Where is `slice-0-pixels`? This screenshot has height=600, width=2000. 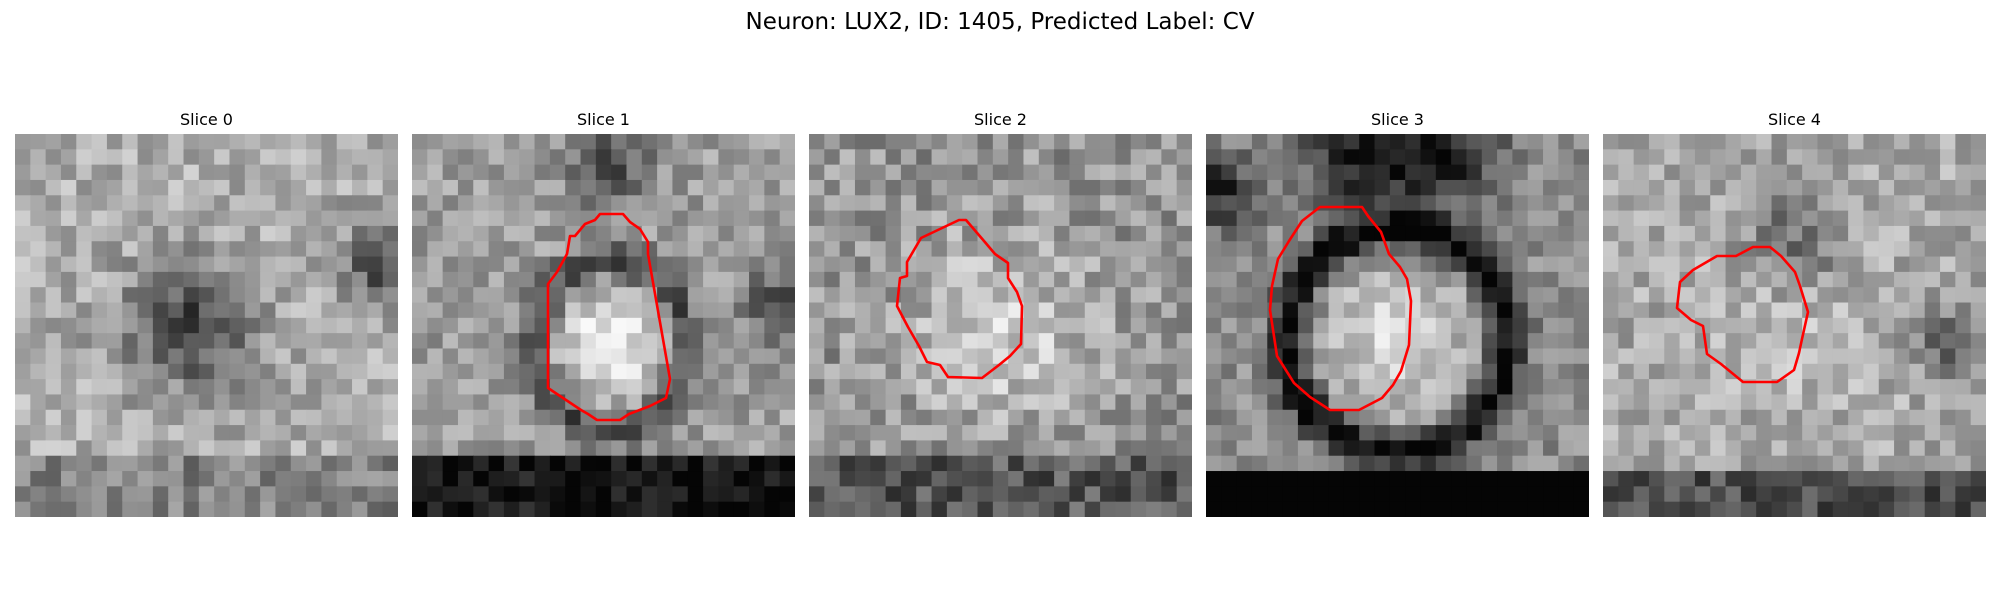 slice-0-pixels is located at coordinates (206, 325).